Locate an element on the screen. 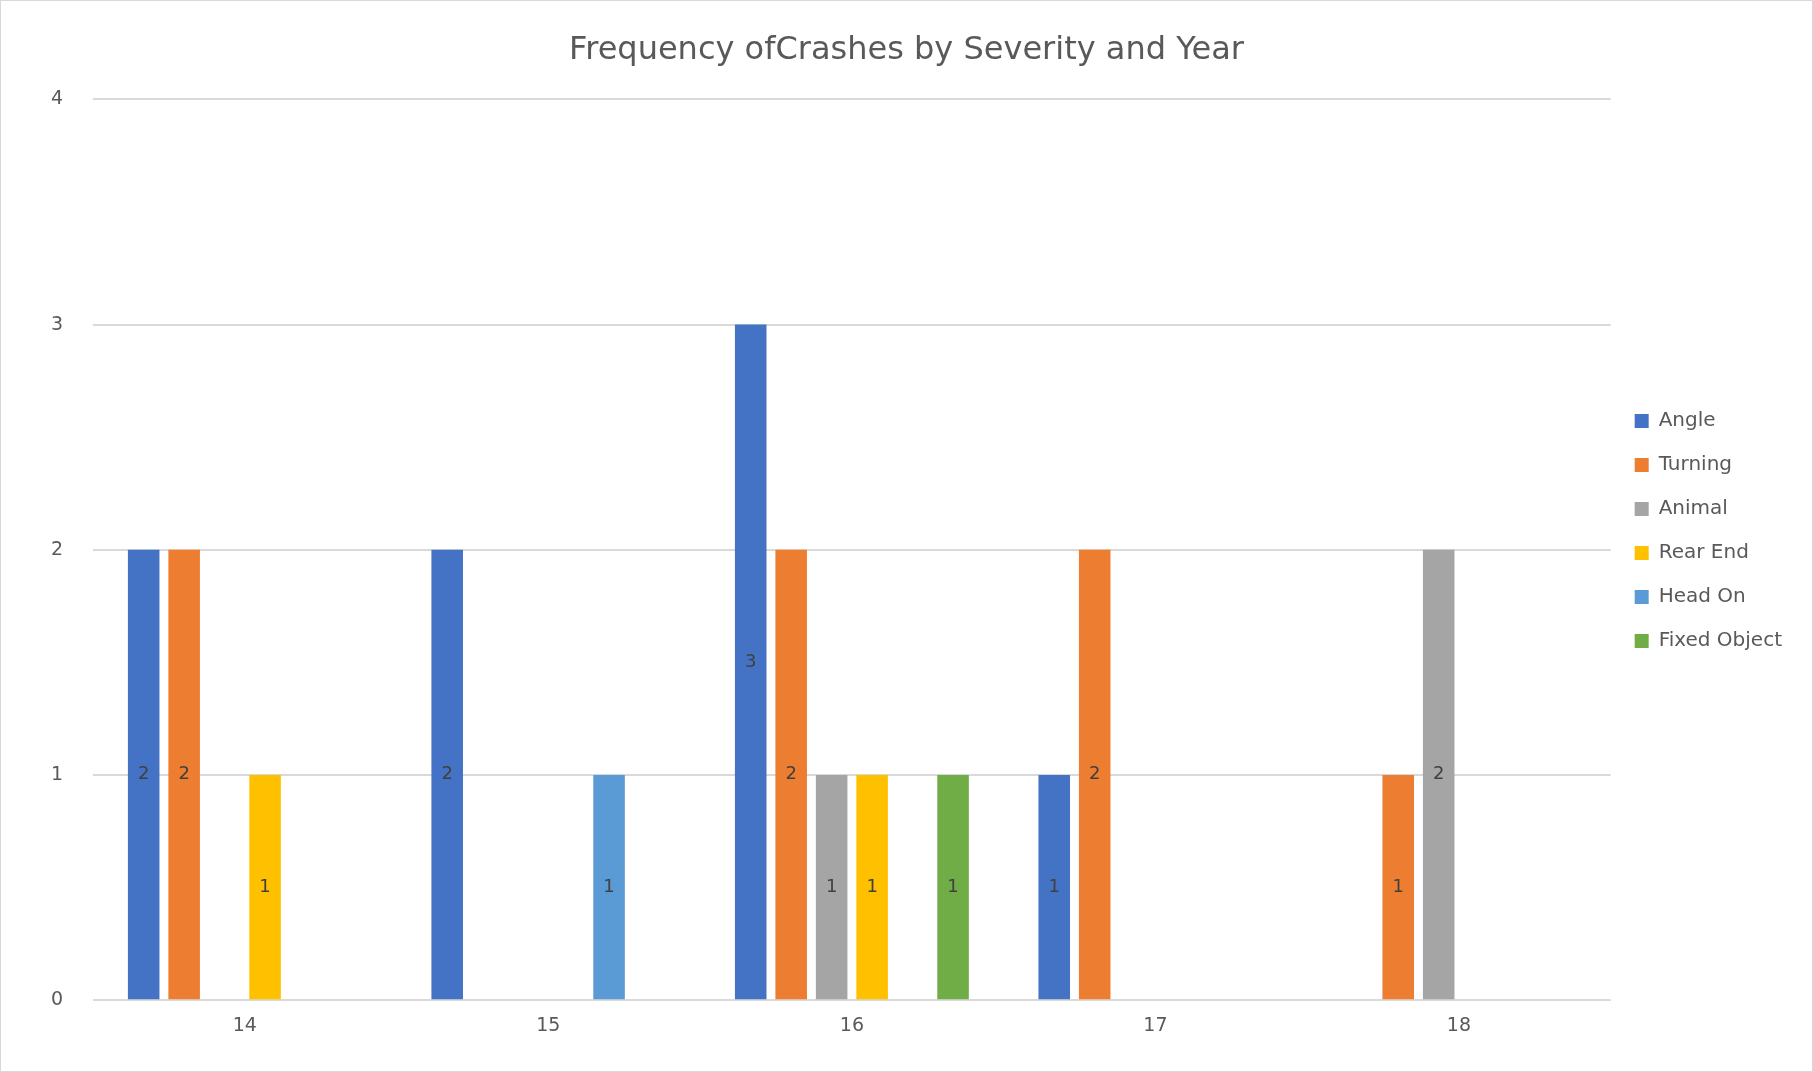 This screenshot has width=1813, height=1072. x-tick-label: 15 is located at coordinates (548, 1023).